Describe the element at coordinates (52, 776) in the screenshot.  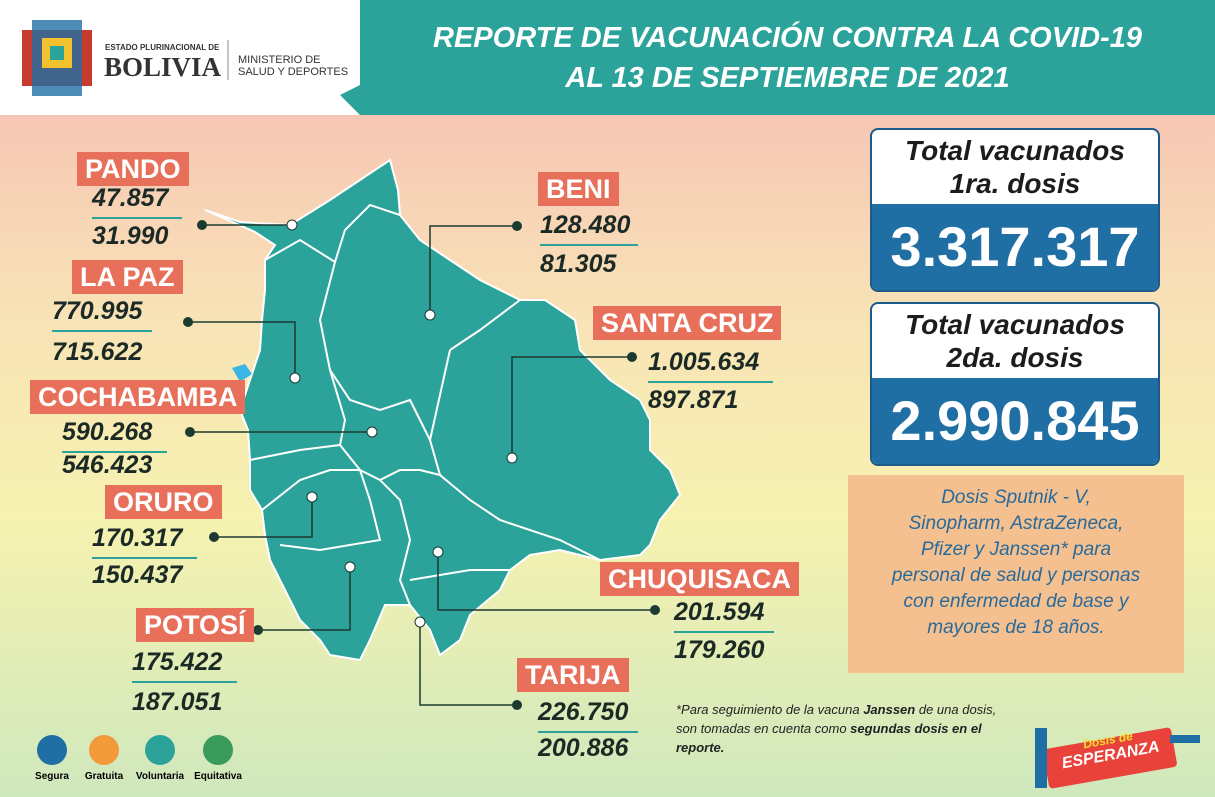
I see `badge-label: Segura` at that location.